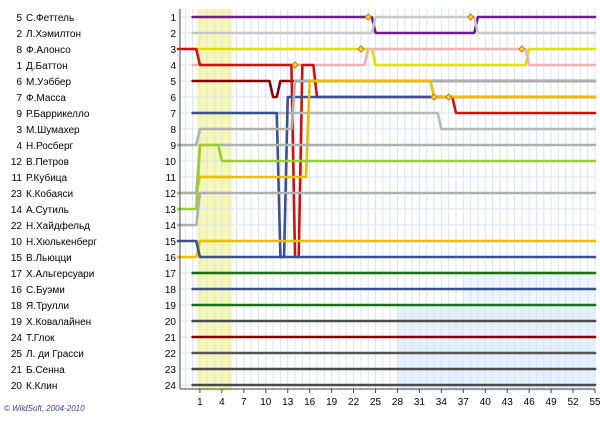  I want to click on driver-name-label: Н.Росберг, so click(50, 146).